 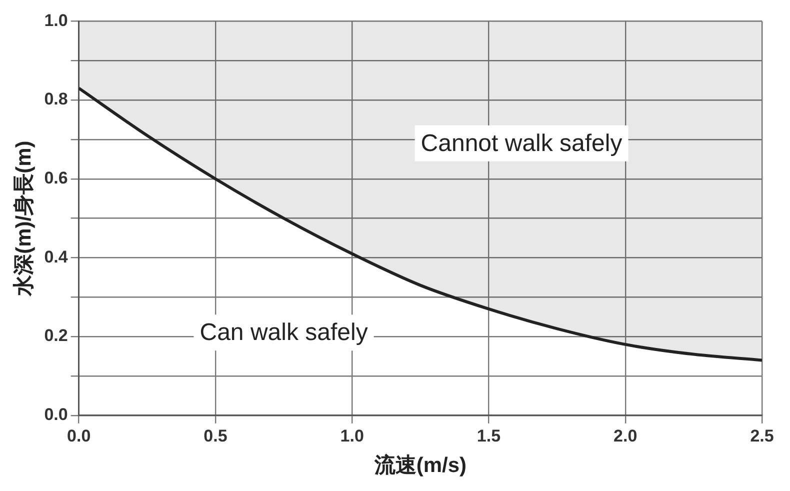 I want to click on x-tick-label: 1.0, so click(x=352, y=436).